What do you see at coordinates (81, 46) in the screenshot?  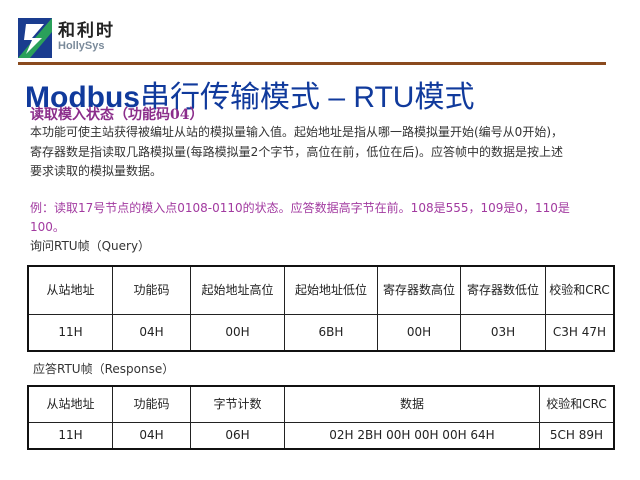 I see `logo-english-name: HollySys` at bounding box center [81, 46].